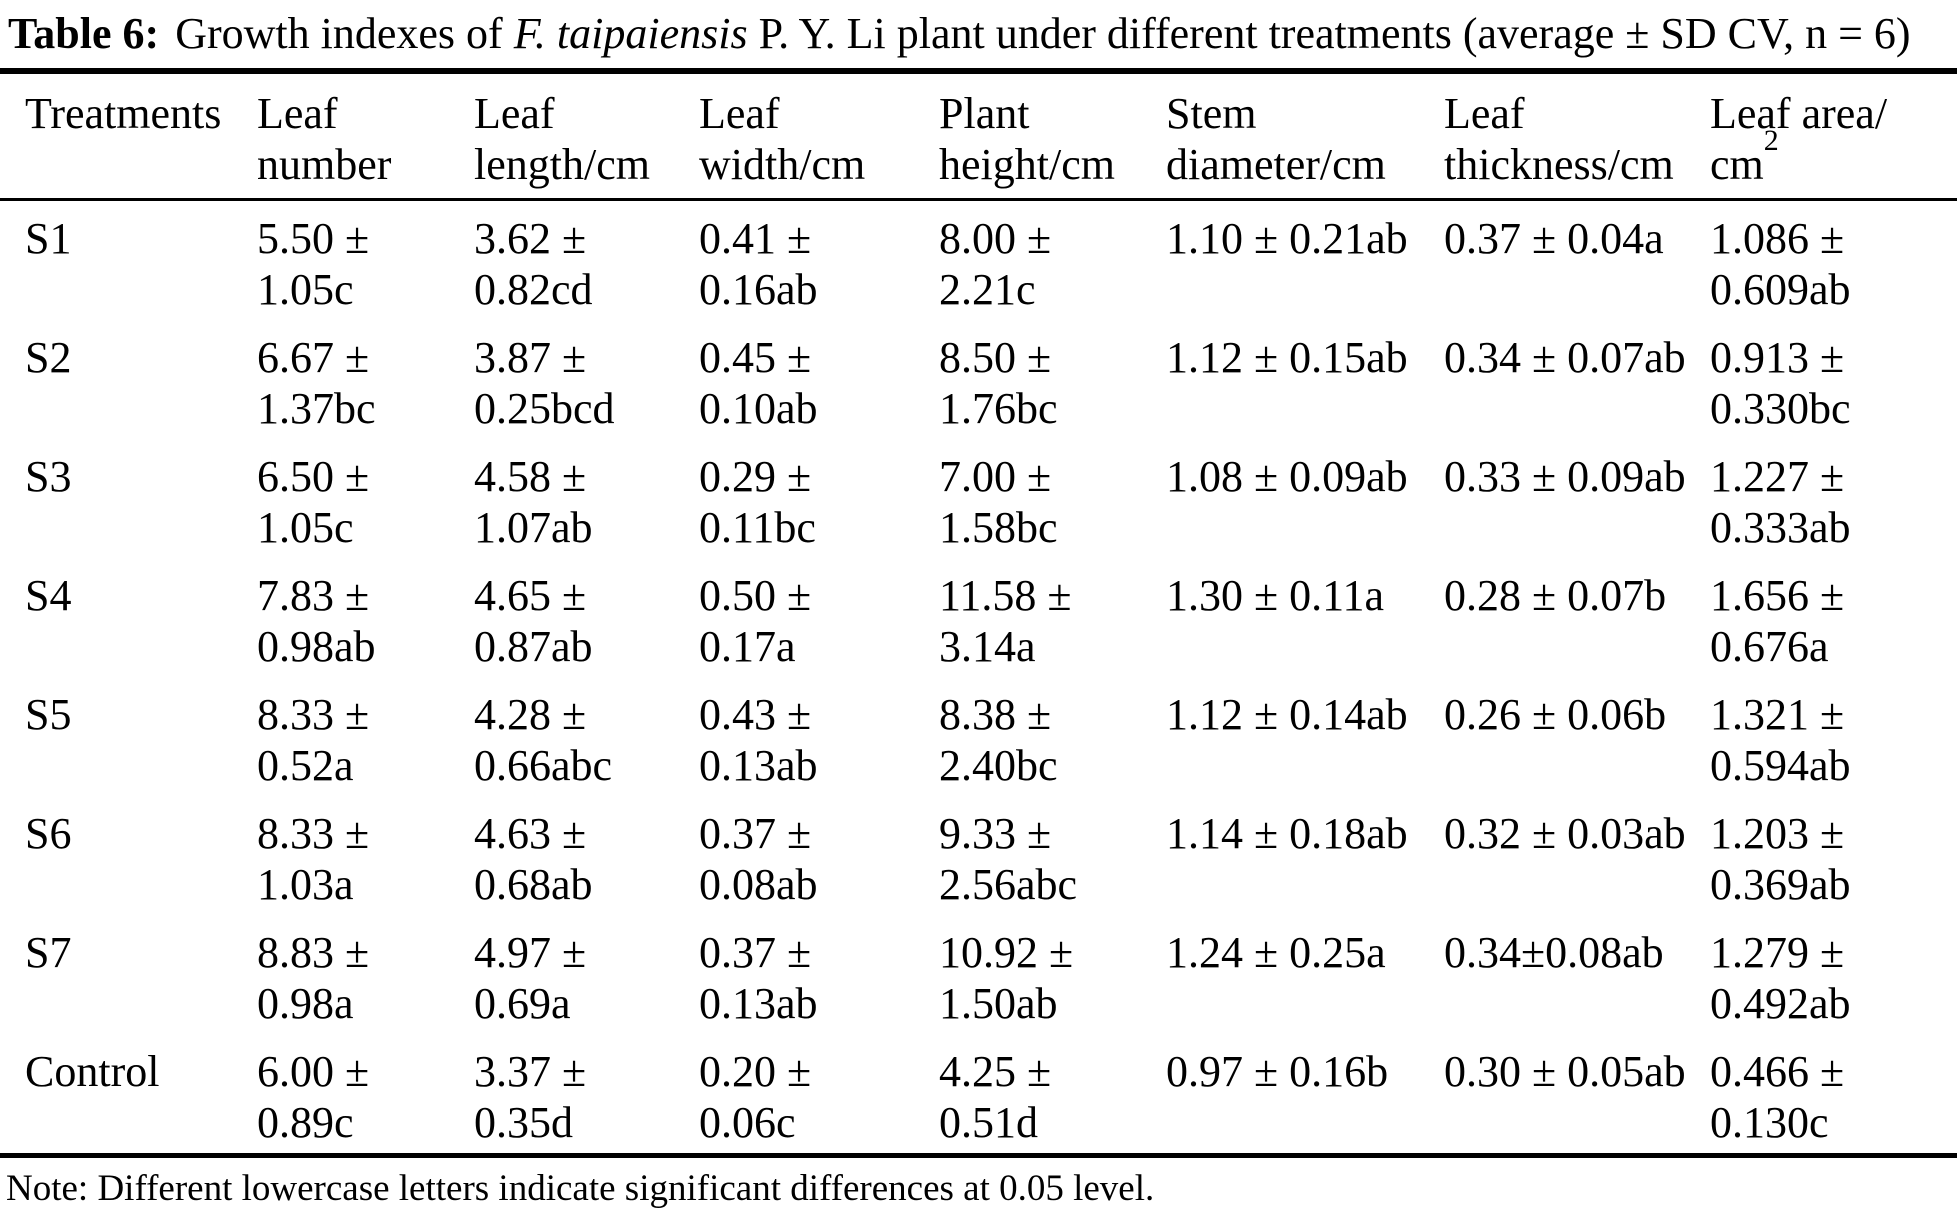 The height and width of the screenshot is (1211, 1957). Describe the element at coordinates (48, 833) in the screenshot. I see `treatment-cell: S6` at that location.